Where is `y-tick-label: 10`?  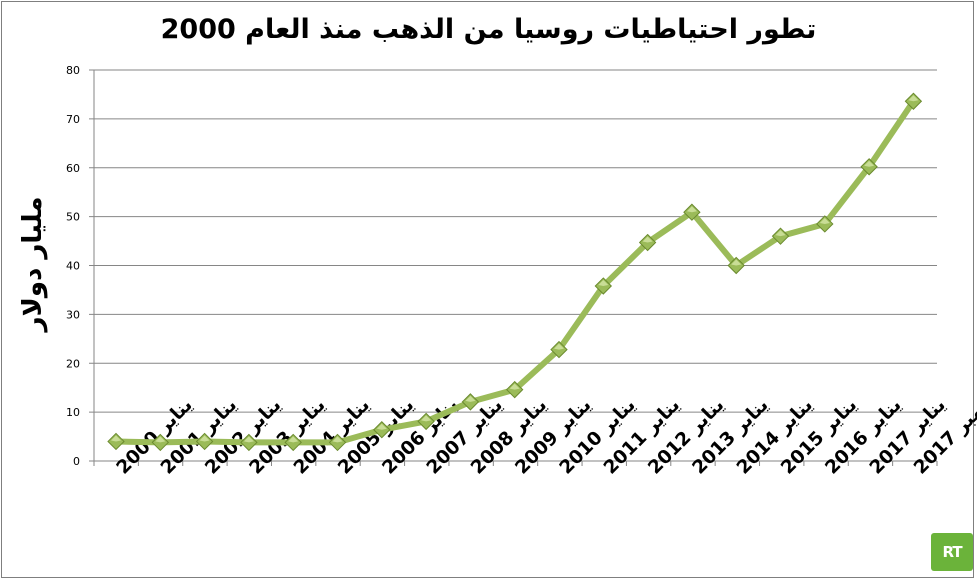
y-tick-label: 10 is located at coordinates (73, 412).